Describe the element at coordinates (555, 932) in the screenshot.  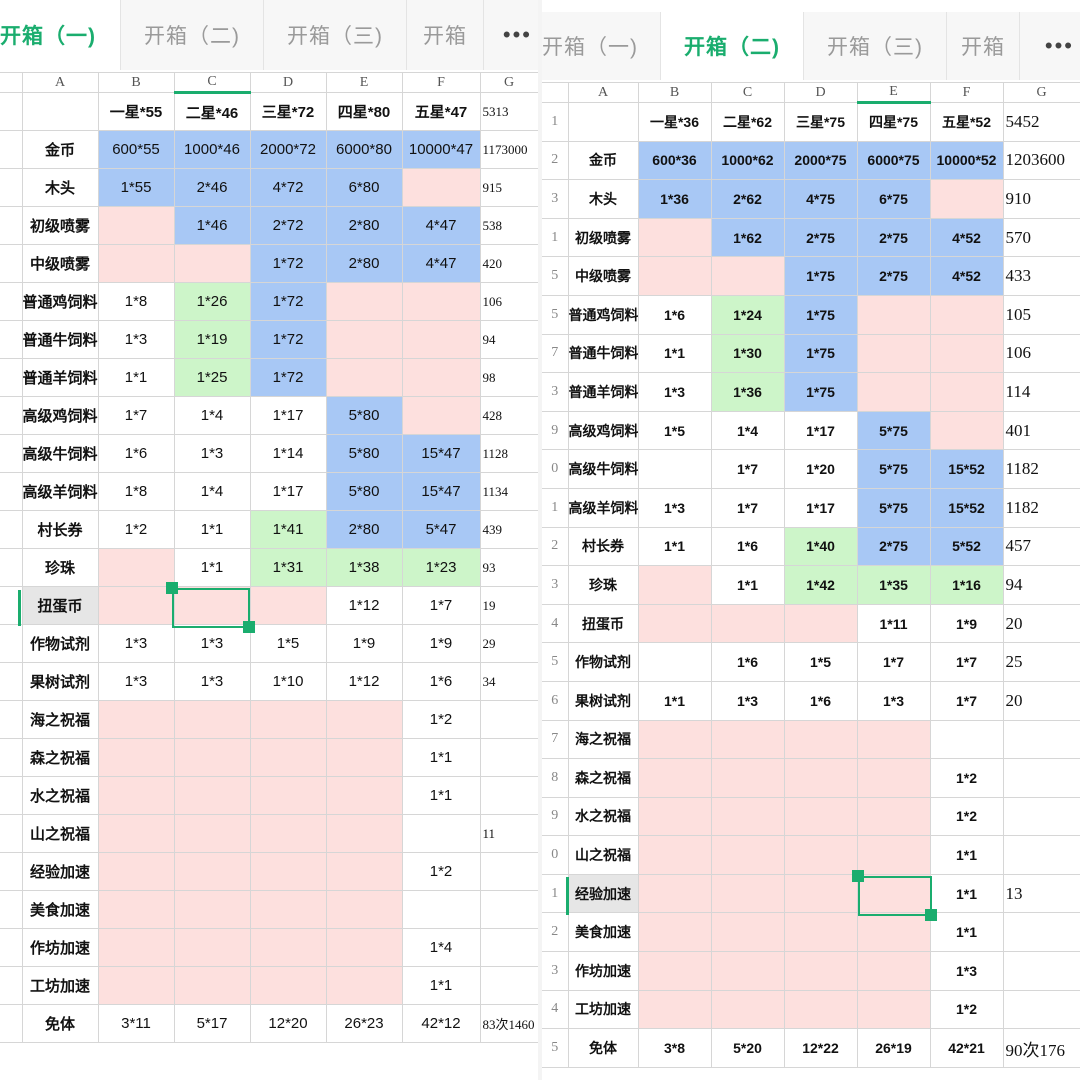
I see `row-number: 2` at that location.